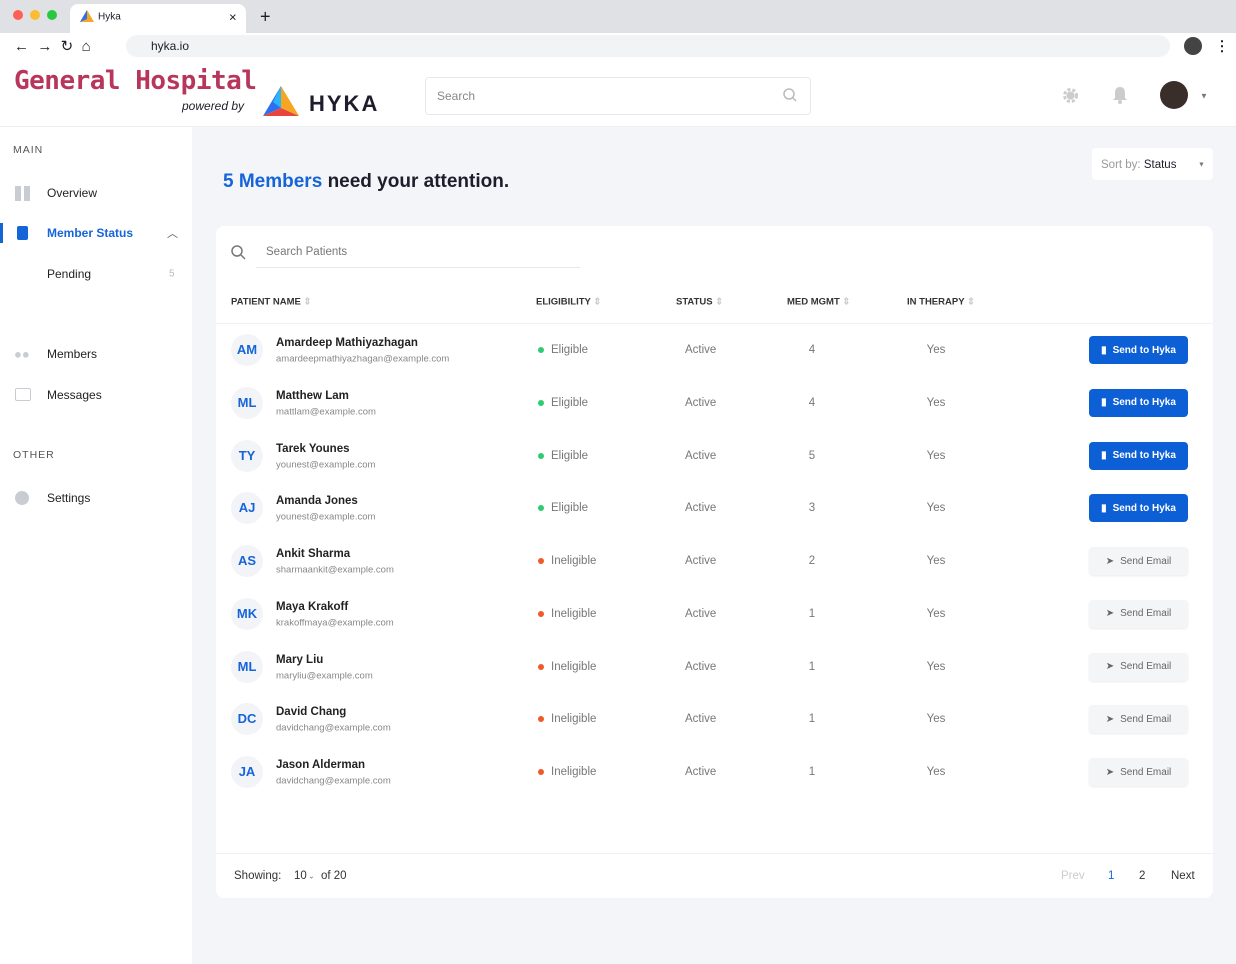 The width and height of the screenshot is (1236, 964). What do you see at coordinates (313, 448) in the screenshot?
I see `patient-name: Tarek Younes` at bounding box center [313, 448].